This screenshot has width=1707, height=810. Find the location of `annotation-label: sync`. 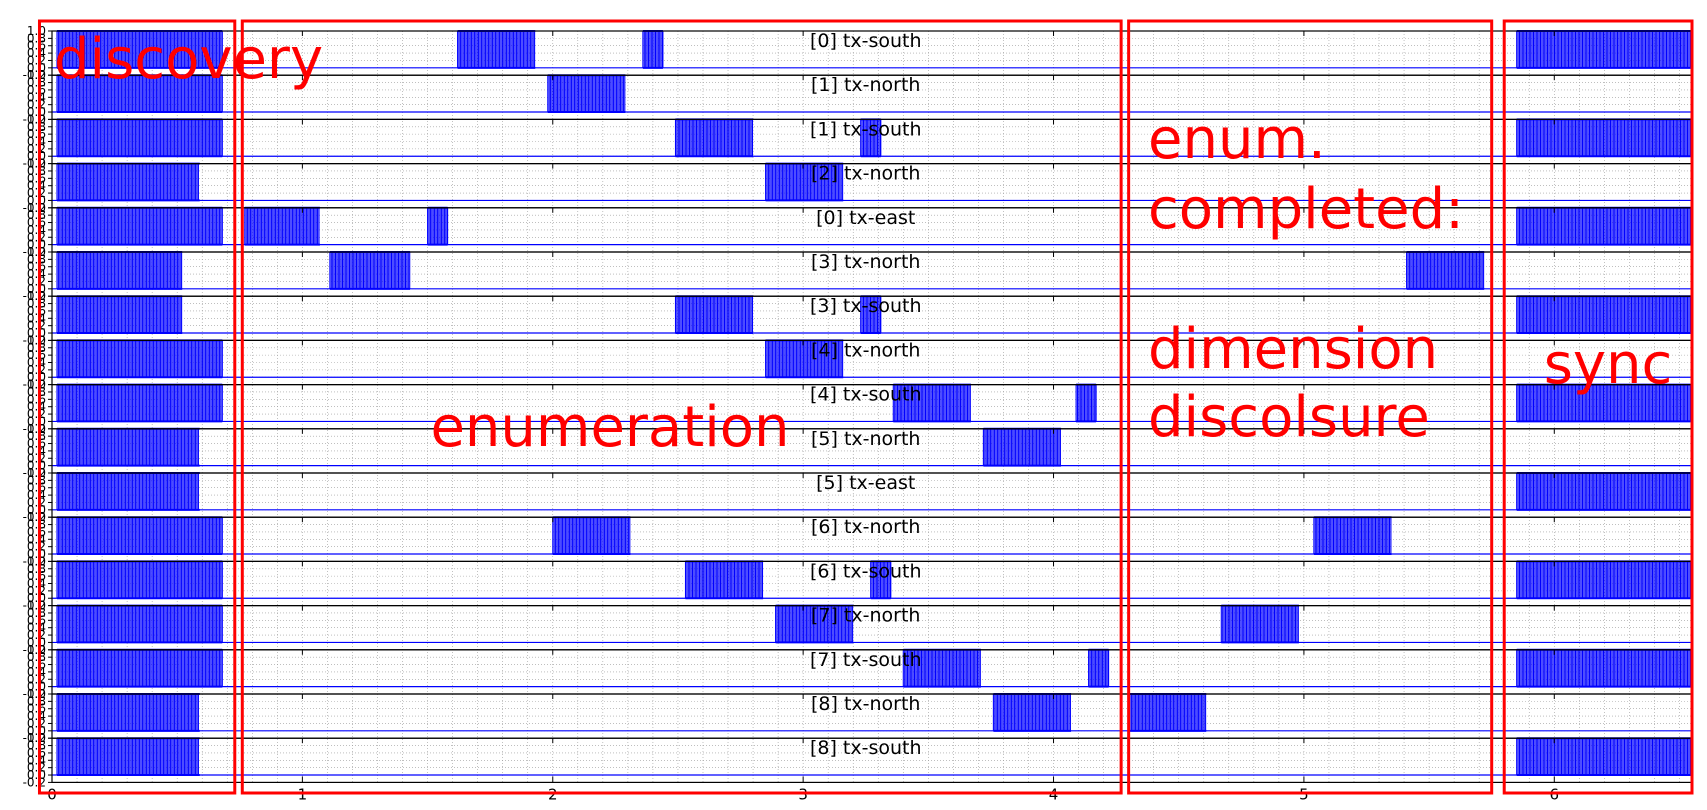

annotation-label: sync is located at coordinates (1608, 364).